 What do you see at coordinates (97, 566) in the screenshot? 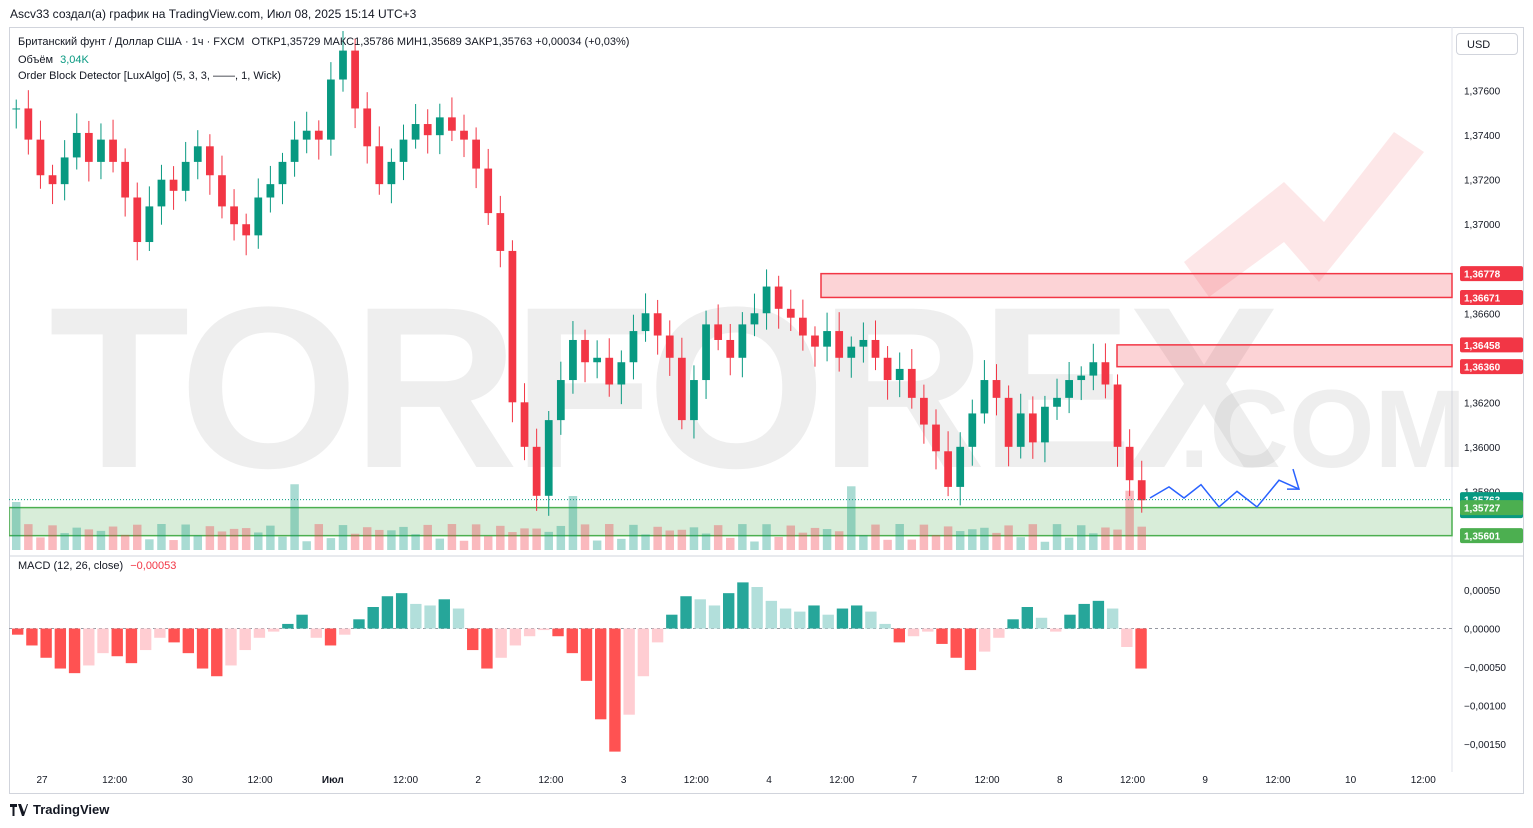
I see `legend-macd-line: MACD (12, 26, close) −0,00053` at bounding box center [97, 566].